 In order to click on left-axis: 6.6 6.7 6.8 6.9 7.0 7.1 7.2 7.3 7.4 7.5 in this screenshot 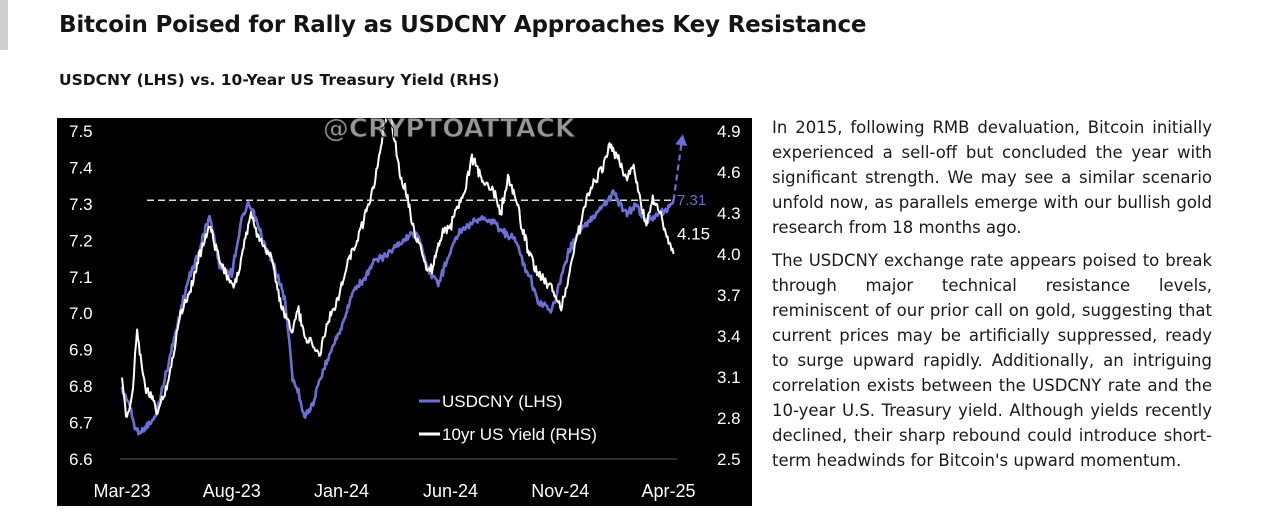, I will do `click(81, 295)`.